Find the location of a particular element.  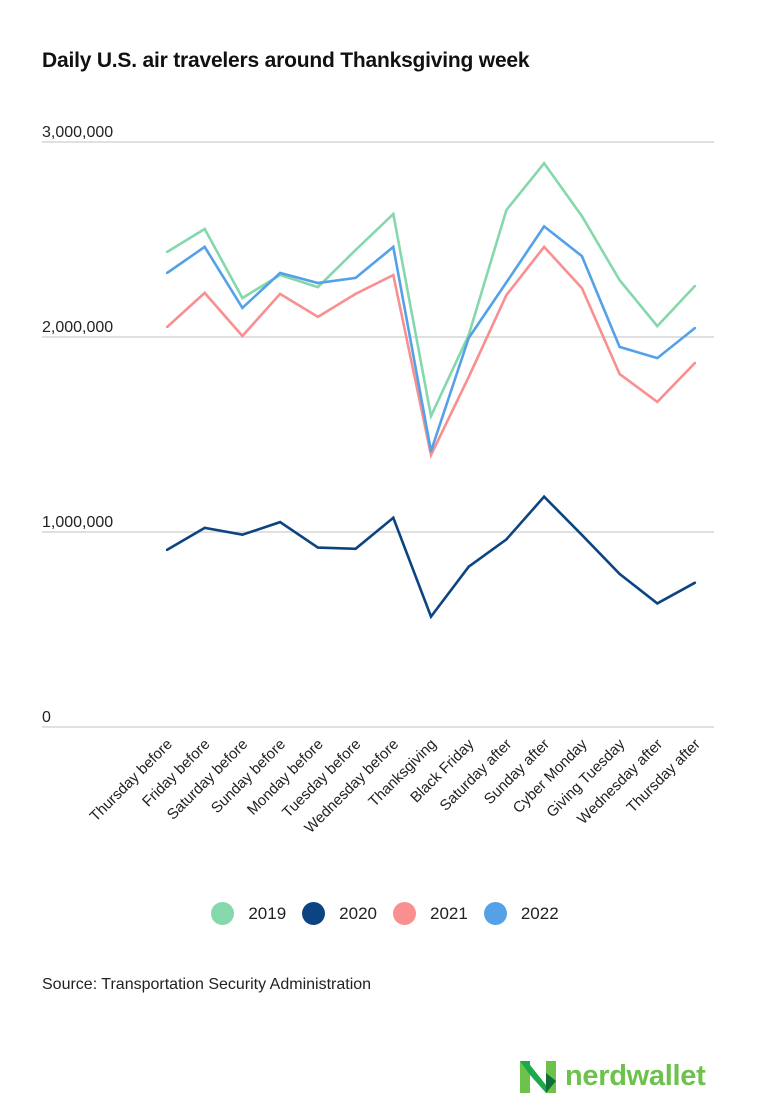

series-2022 is located at coordinates (431, 338).